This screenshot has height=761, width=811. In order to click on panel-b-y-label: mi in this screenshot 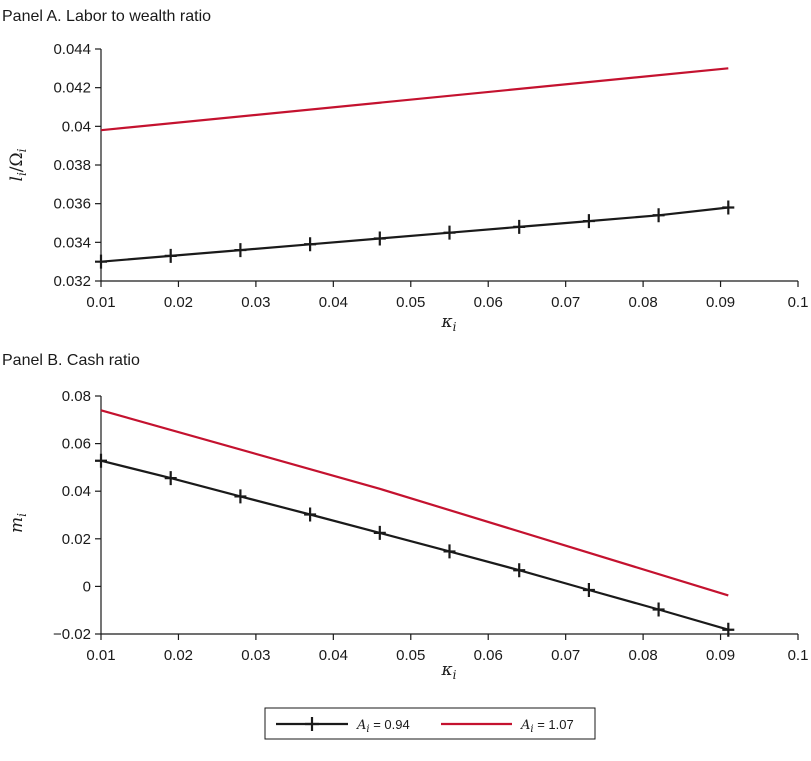, I will do `click(18, 523)`.